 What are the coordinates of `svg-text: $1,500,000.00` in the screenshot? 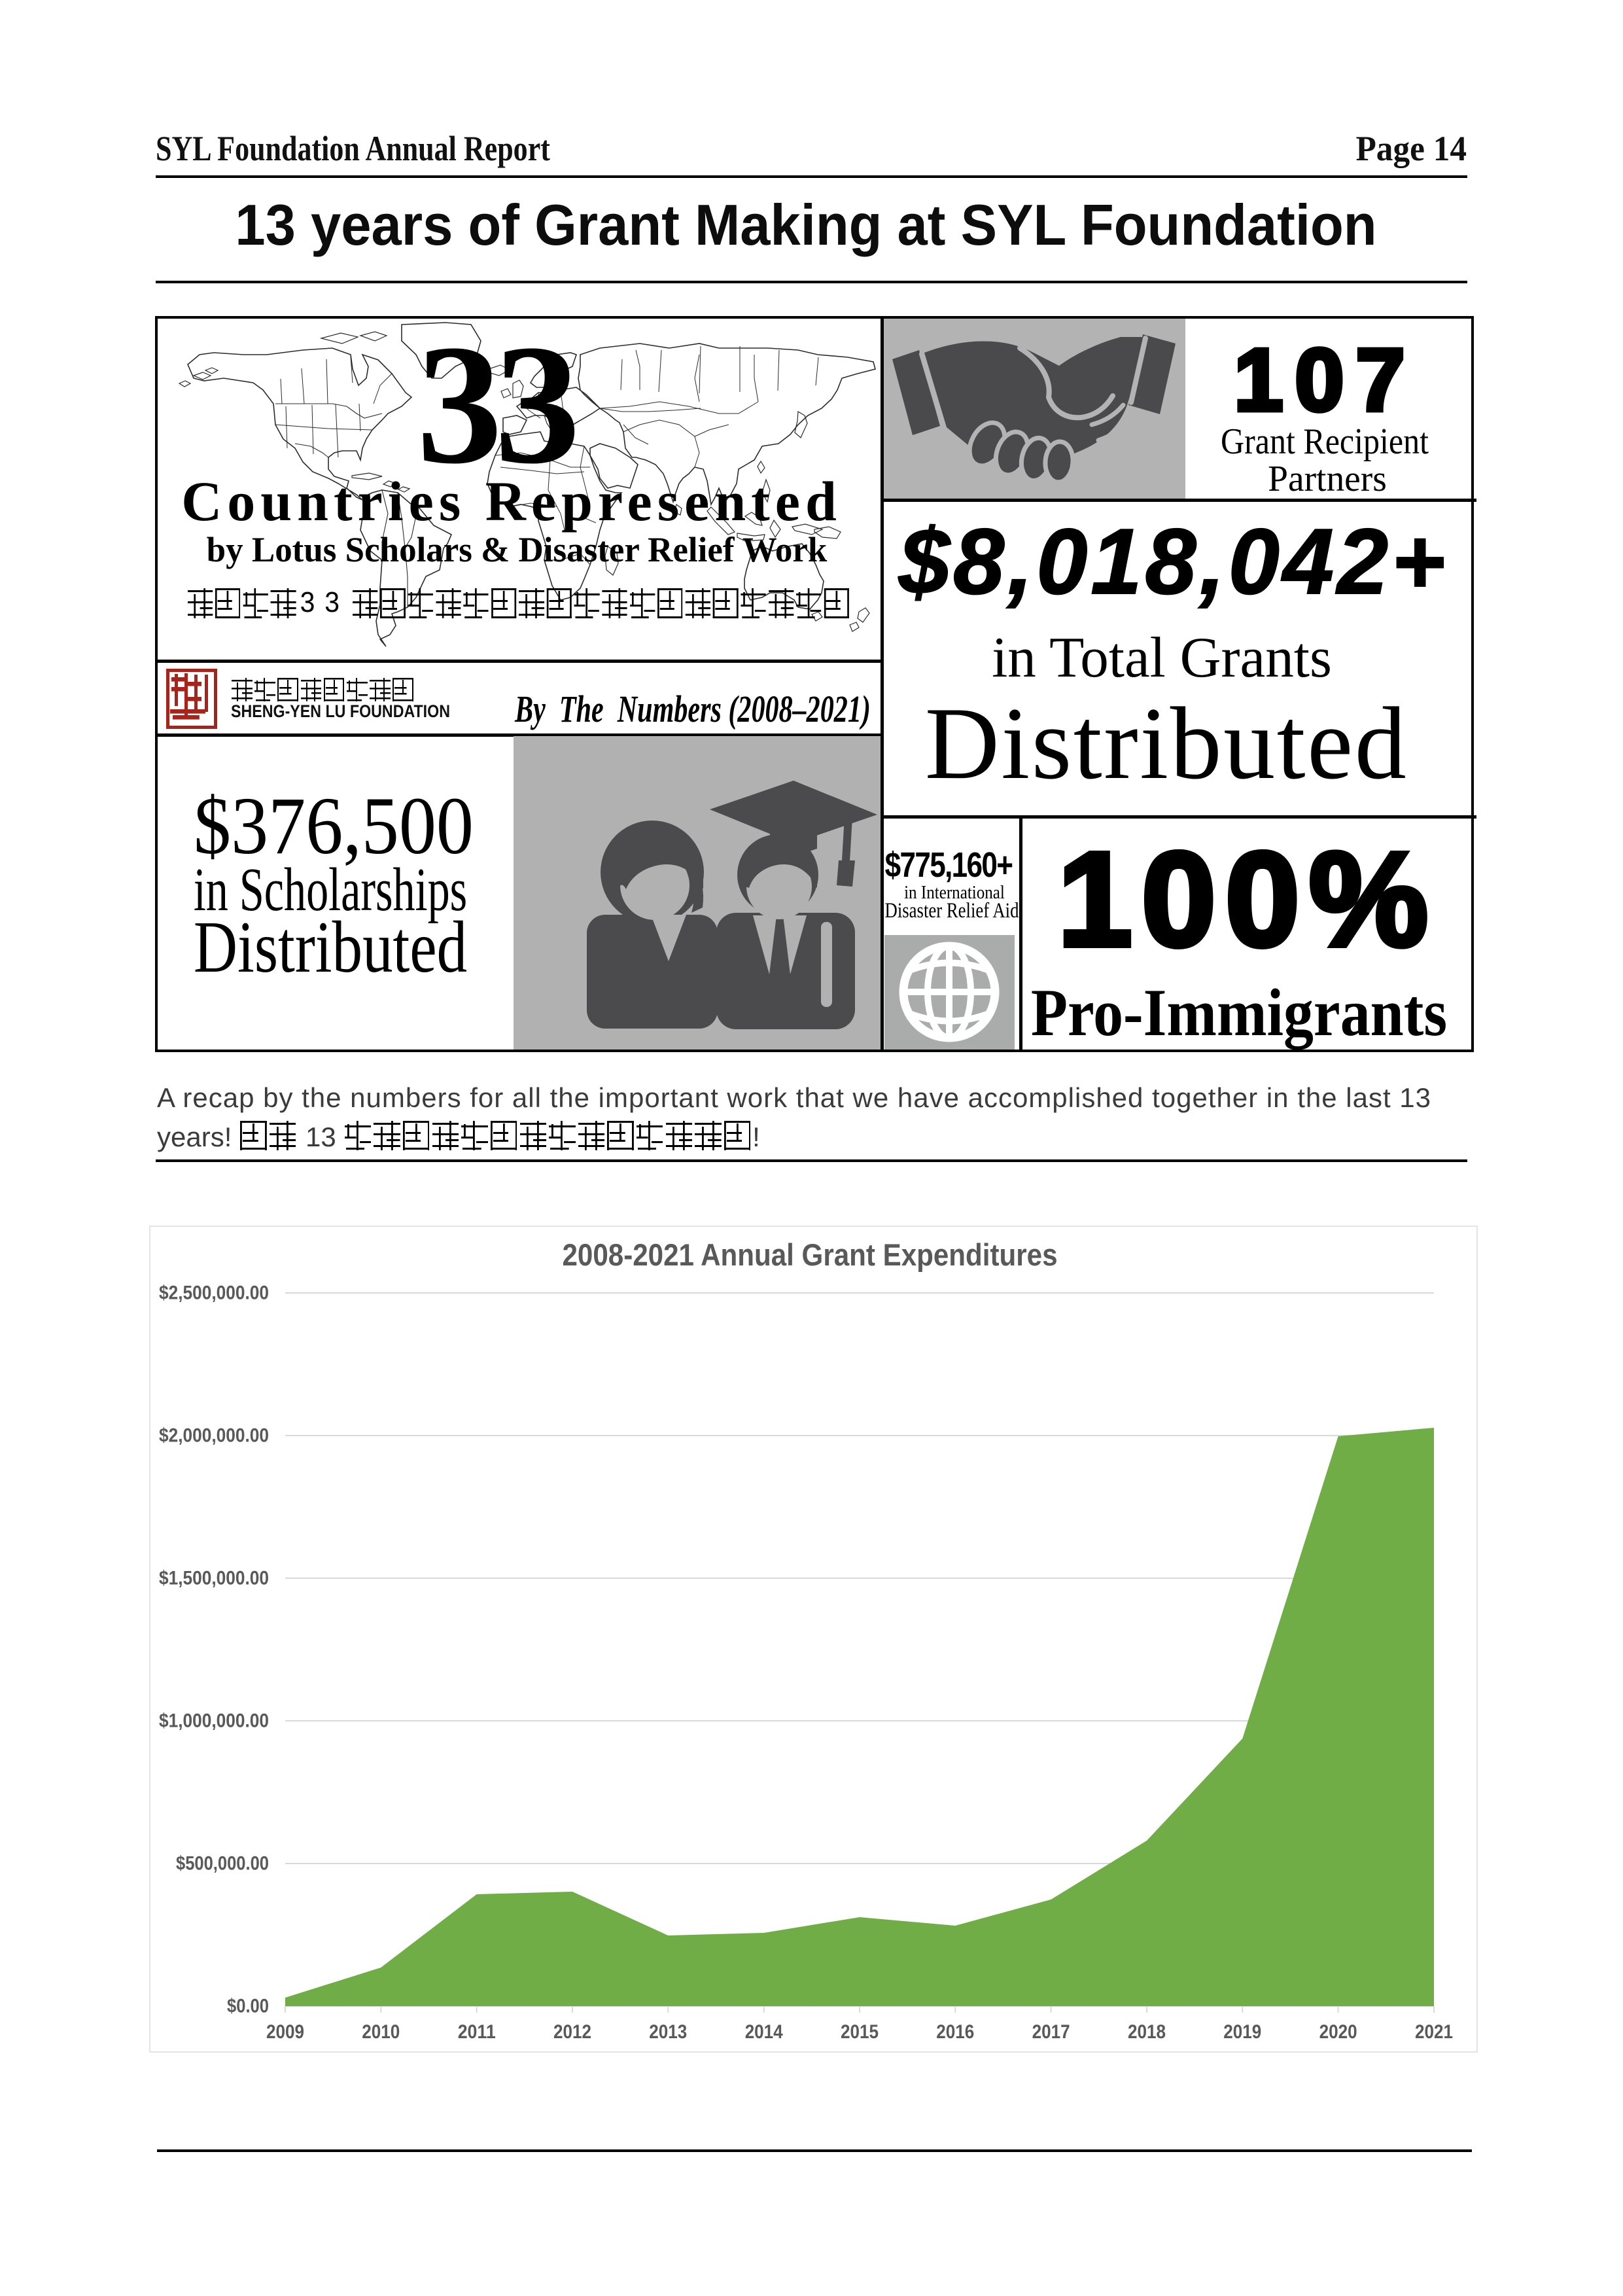 It's located at (214, 1578).